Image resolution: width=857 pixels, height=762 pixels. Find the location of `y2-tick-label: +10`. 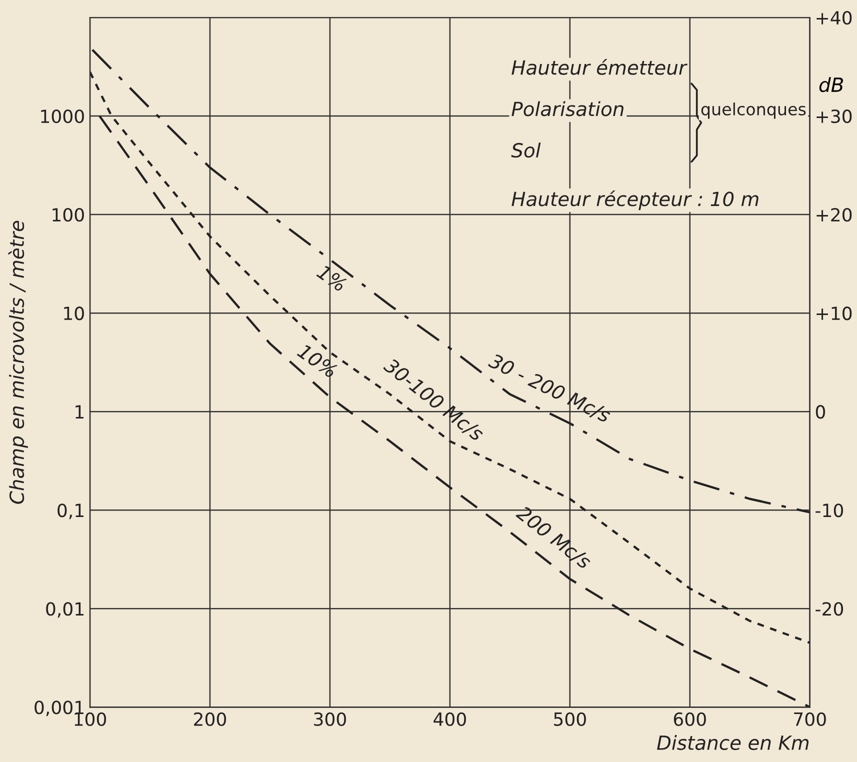

y2-tick-label: +10 is located at coordinates (834, 313).